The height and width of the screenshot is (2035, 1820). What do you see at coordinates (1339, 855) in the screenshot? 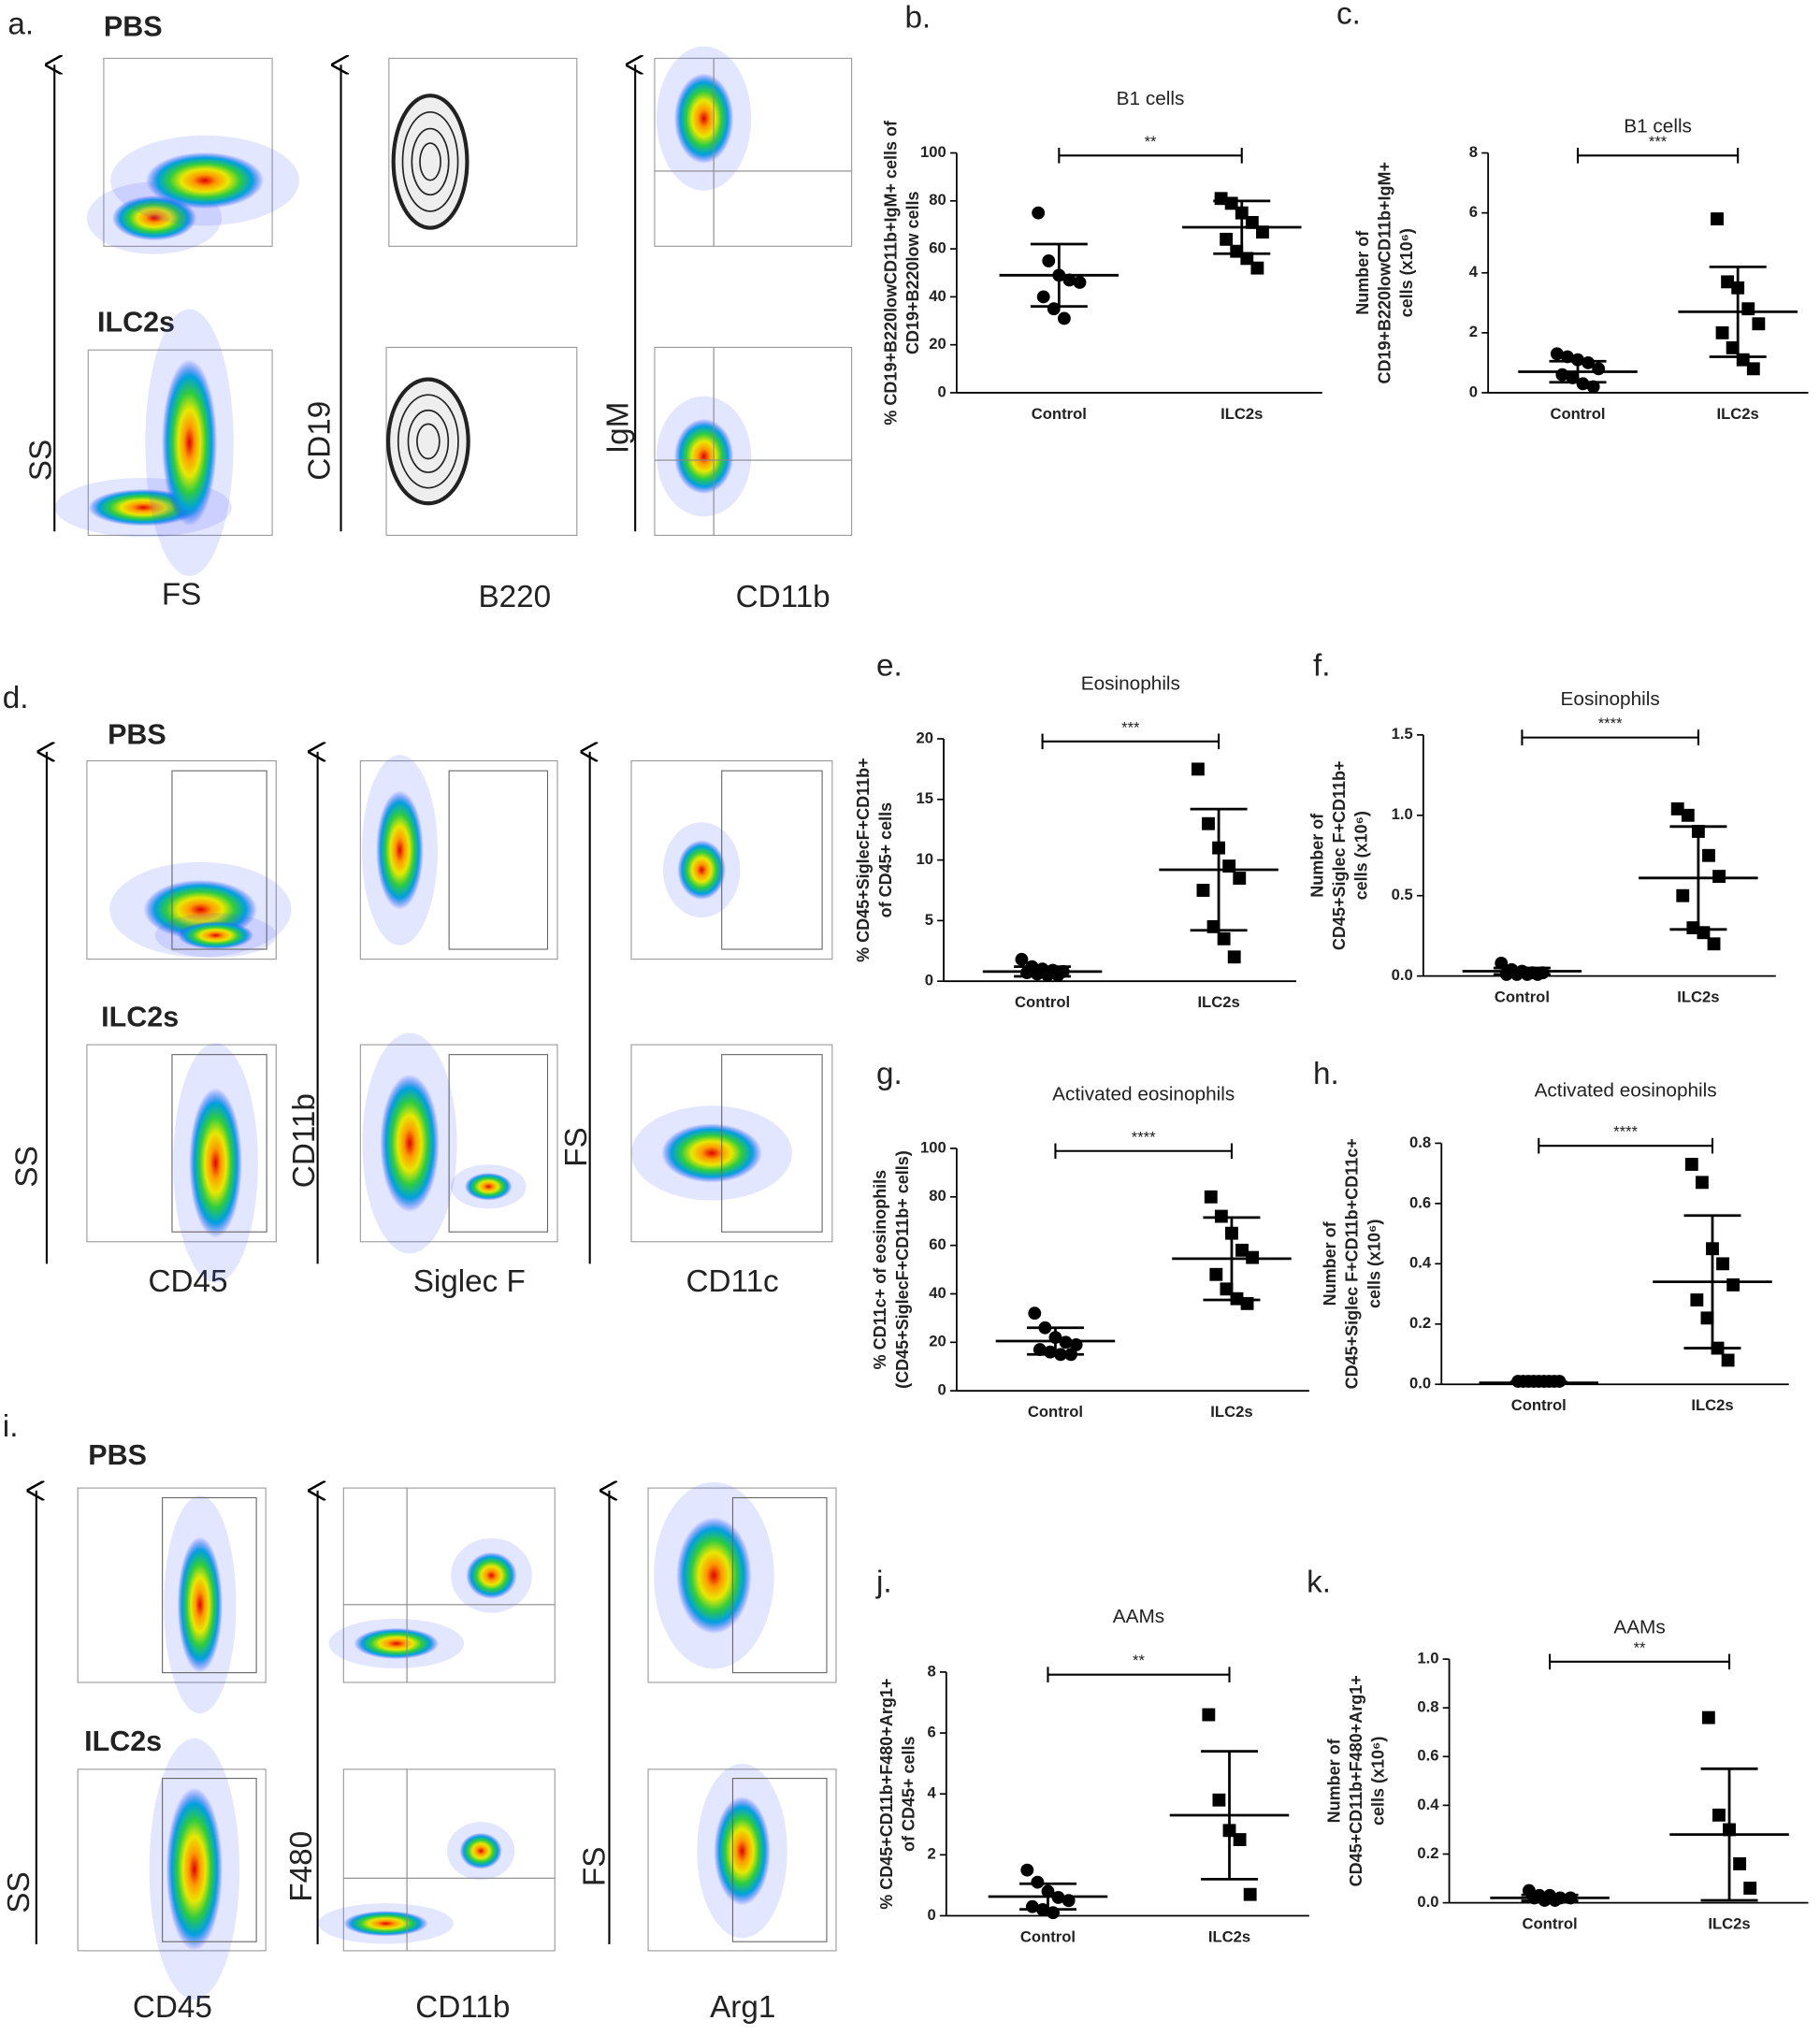
I see `y-axis-label: CD45+Siglec F+CD11b+` at bounding box center [1339, 855].